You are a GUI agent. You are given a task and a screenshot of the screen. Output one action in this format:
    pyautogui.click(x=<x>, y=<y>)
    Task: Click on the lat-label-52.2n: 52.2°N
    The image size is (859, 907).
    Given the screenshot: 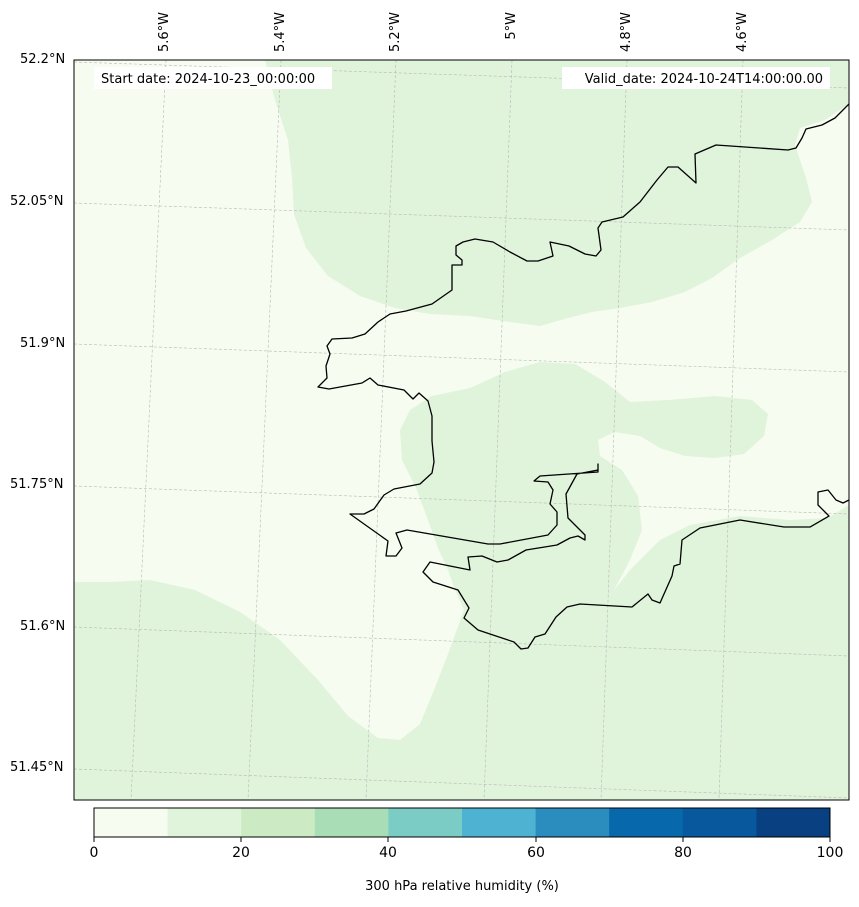 What is the action you would take?
    pyautogui.click(x=43, y=59)
    